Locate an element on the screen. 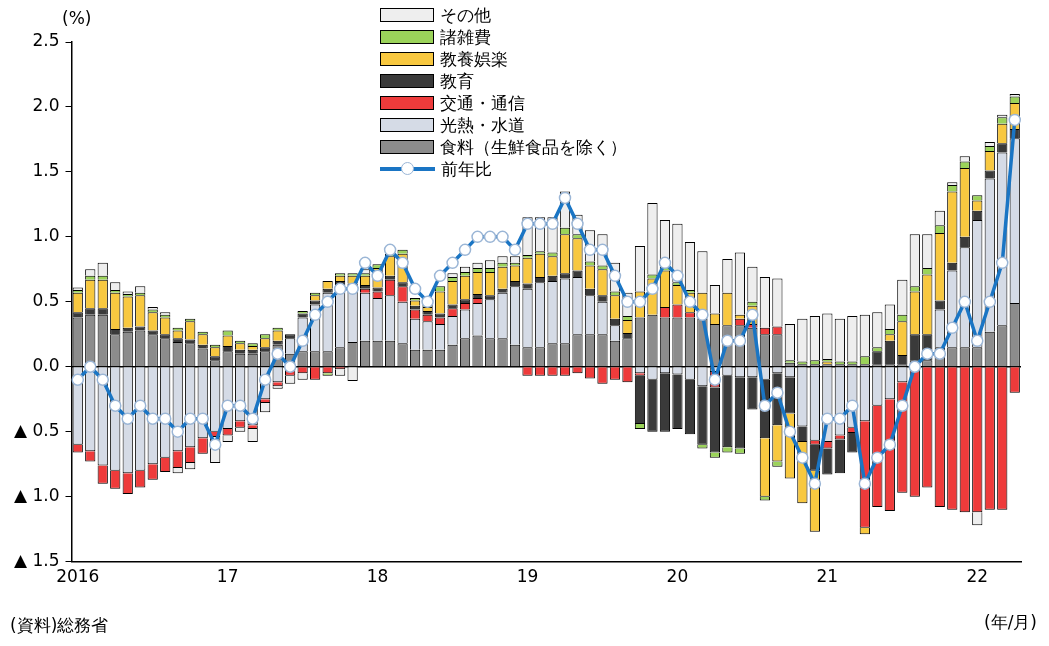  y-tick-label: 0.0 is located at coordinates (46, 365).